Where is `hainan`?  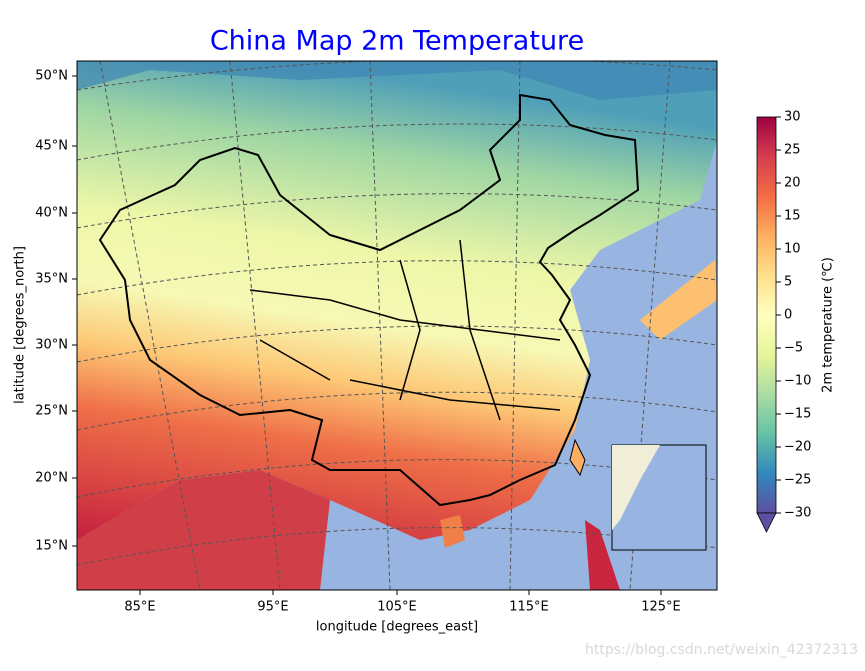 hainan is located at coordinates (452, 531).